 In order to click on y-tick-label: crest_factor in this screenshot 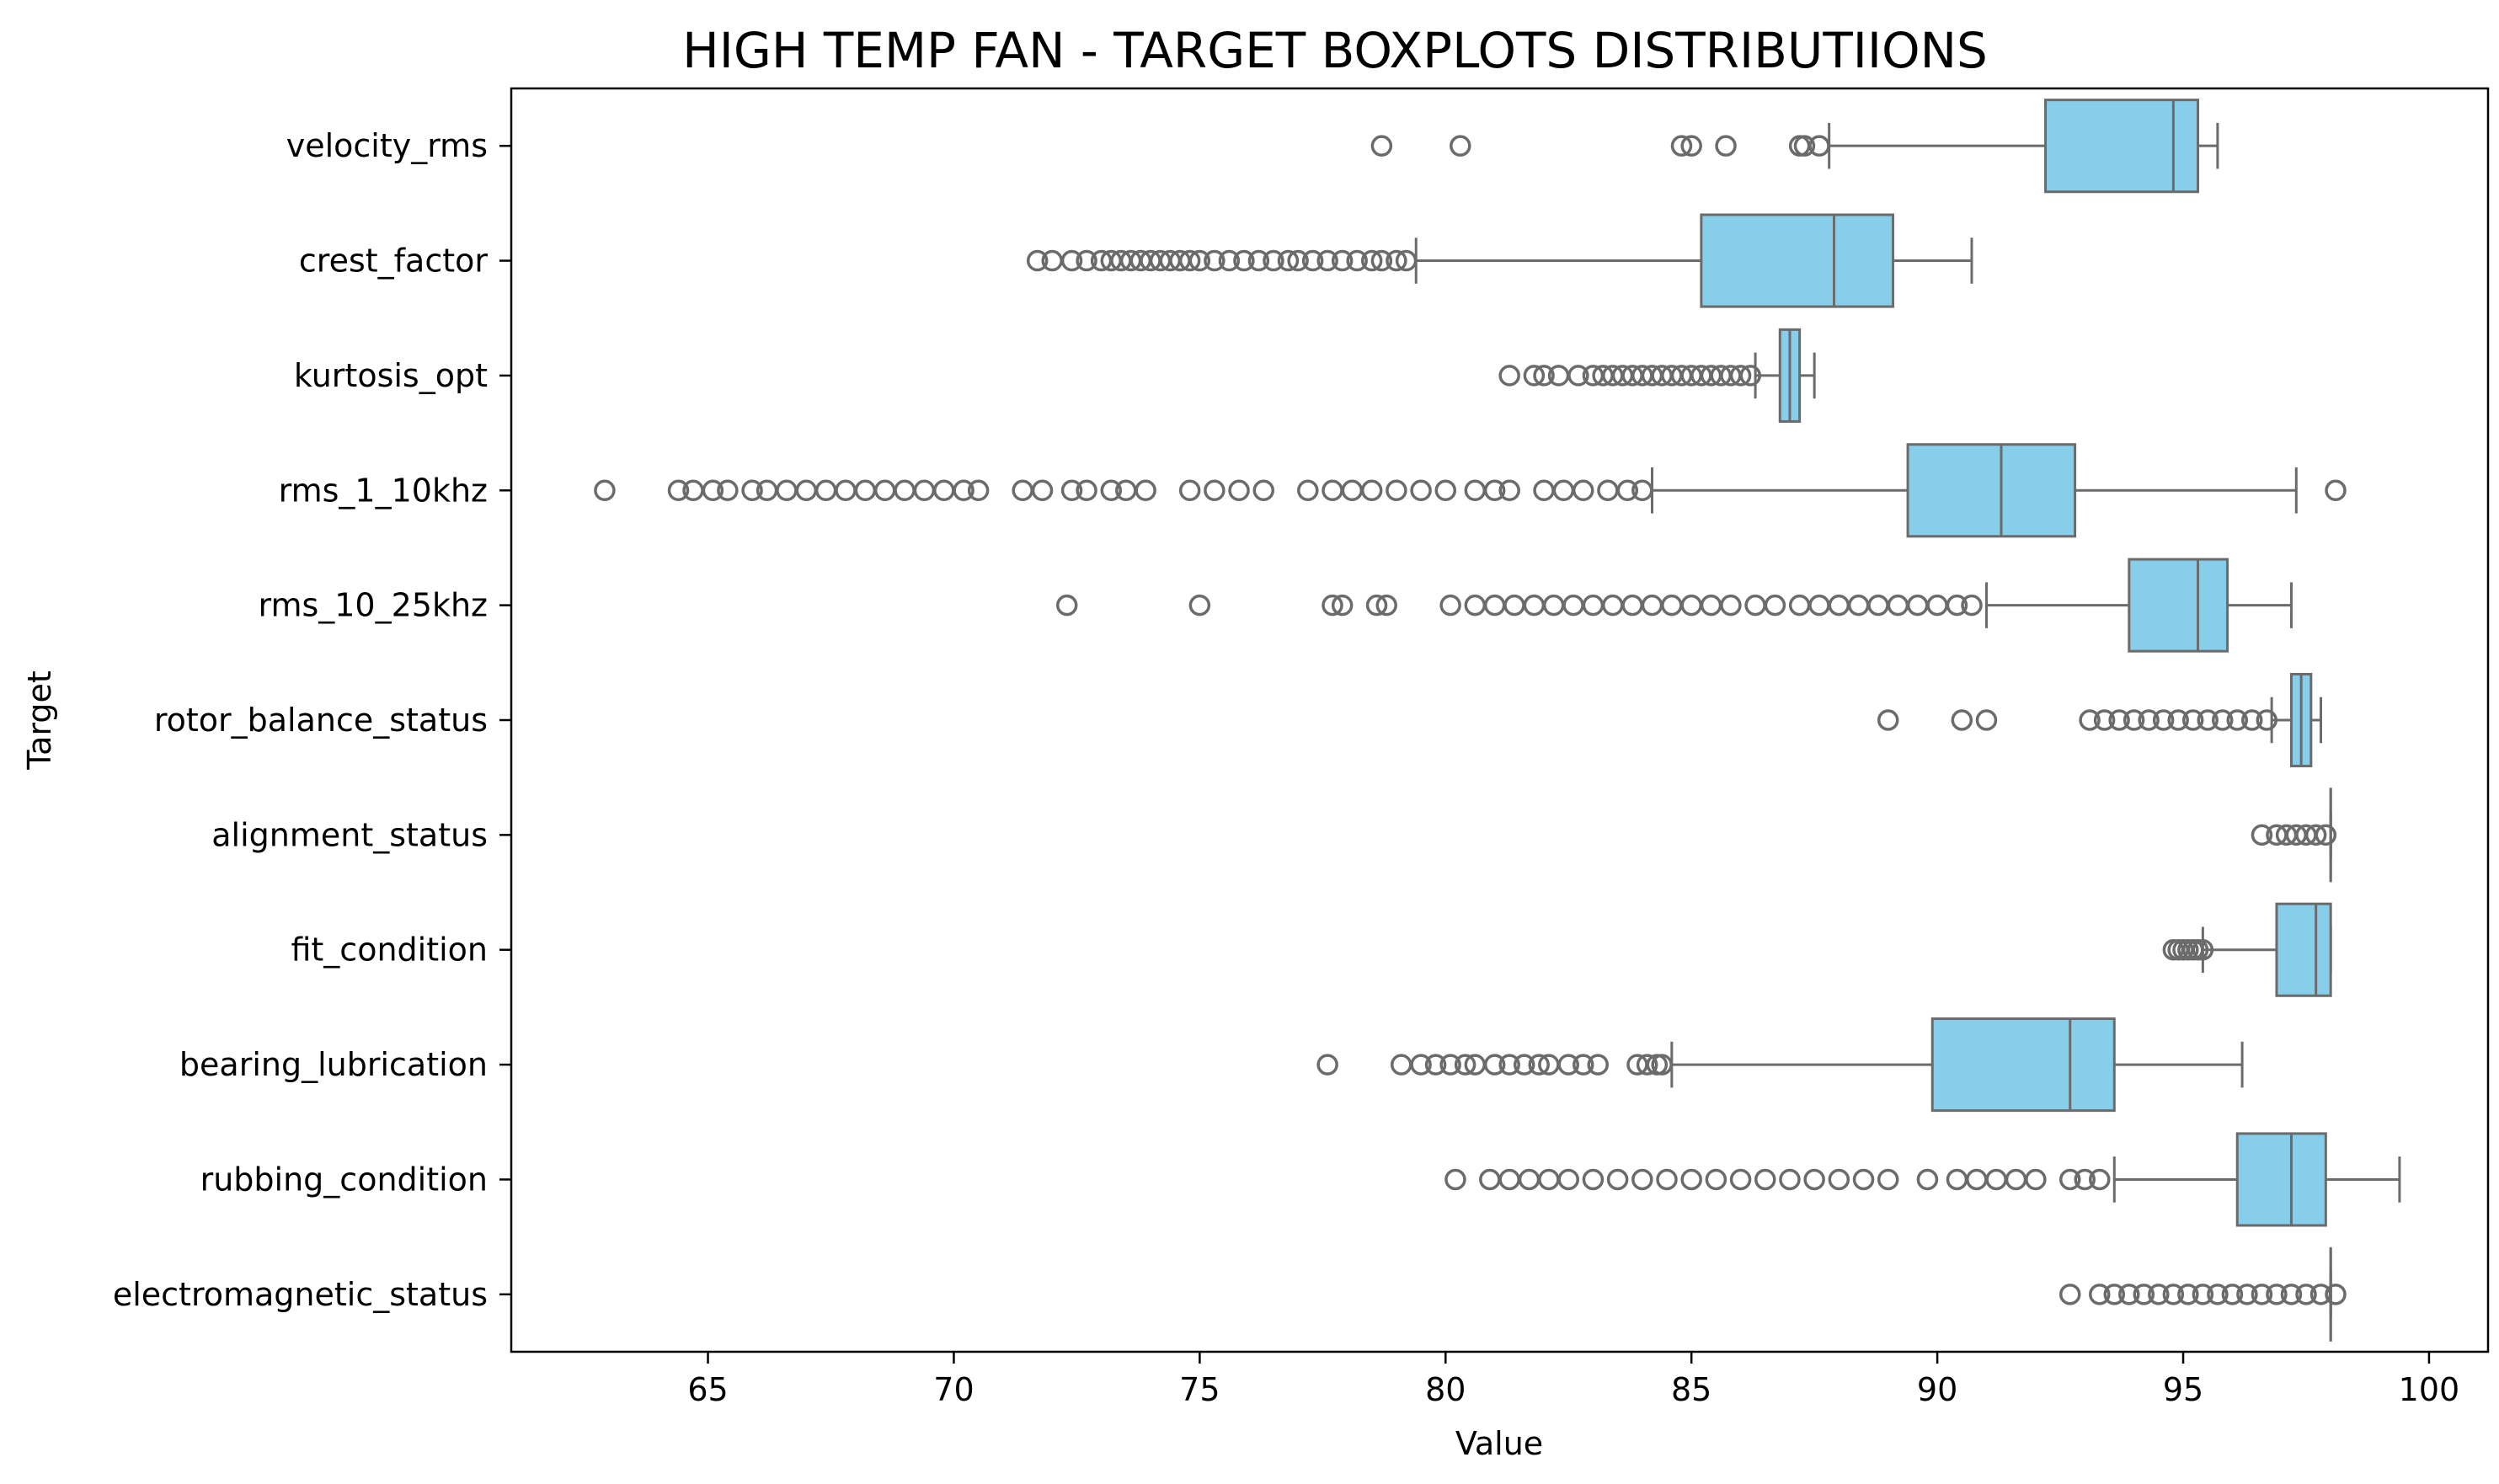, I will do `click(393, 261)`.